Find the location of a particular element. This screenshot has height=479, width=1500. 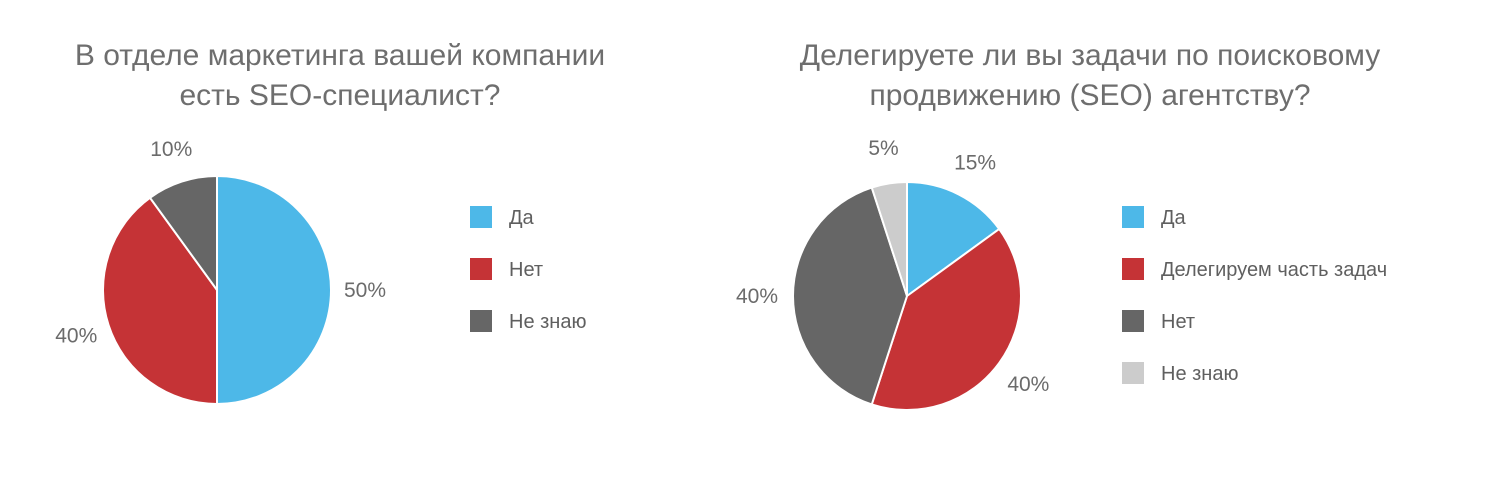

chart-title-line: В отделе маркетинга вашей компании is located at coordinates (340, 55).